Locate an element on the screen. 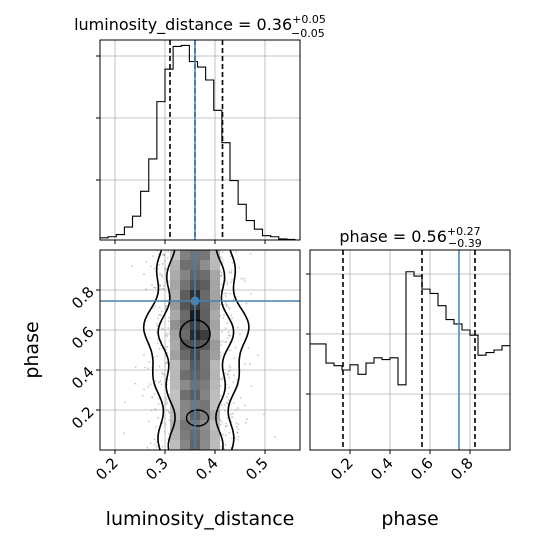  lumdist-hist-step-line is located at coordinates (200, 142).